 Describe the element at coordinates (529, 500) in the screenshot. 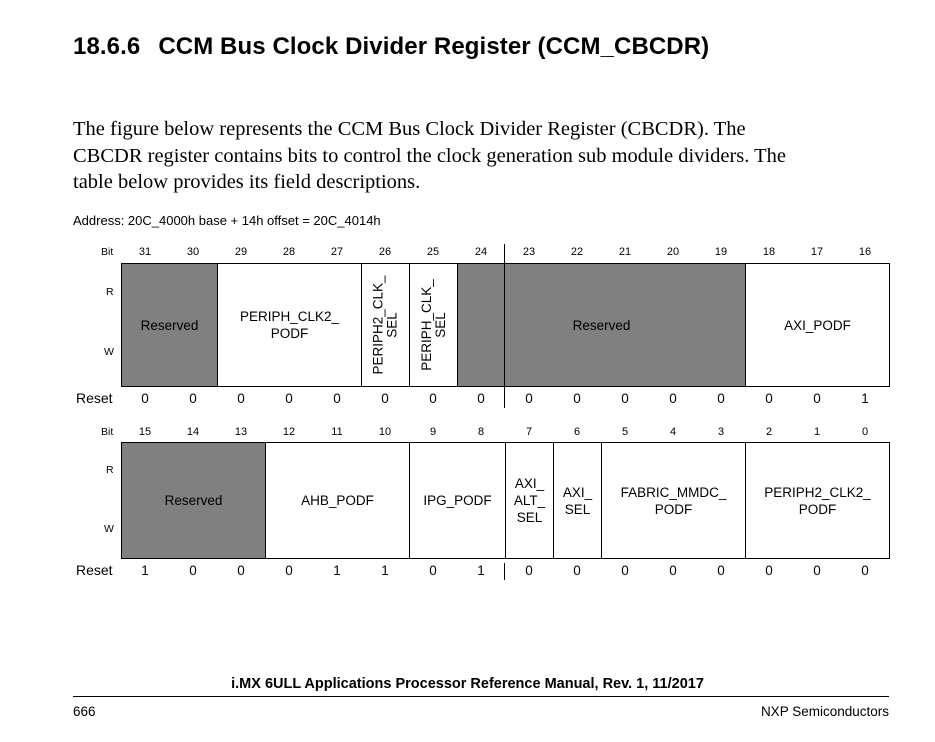

I see `register-field: AXI_ ALT_ SEL` at that location.